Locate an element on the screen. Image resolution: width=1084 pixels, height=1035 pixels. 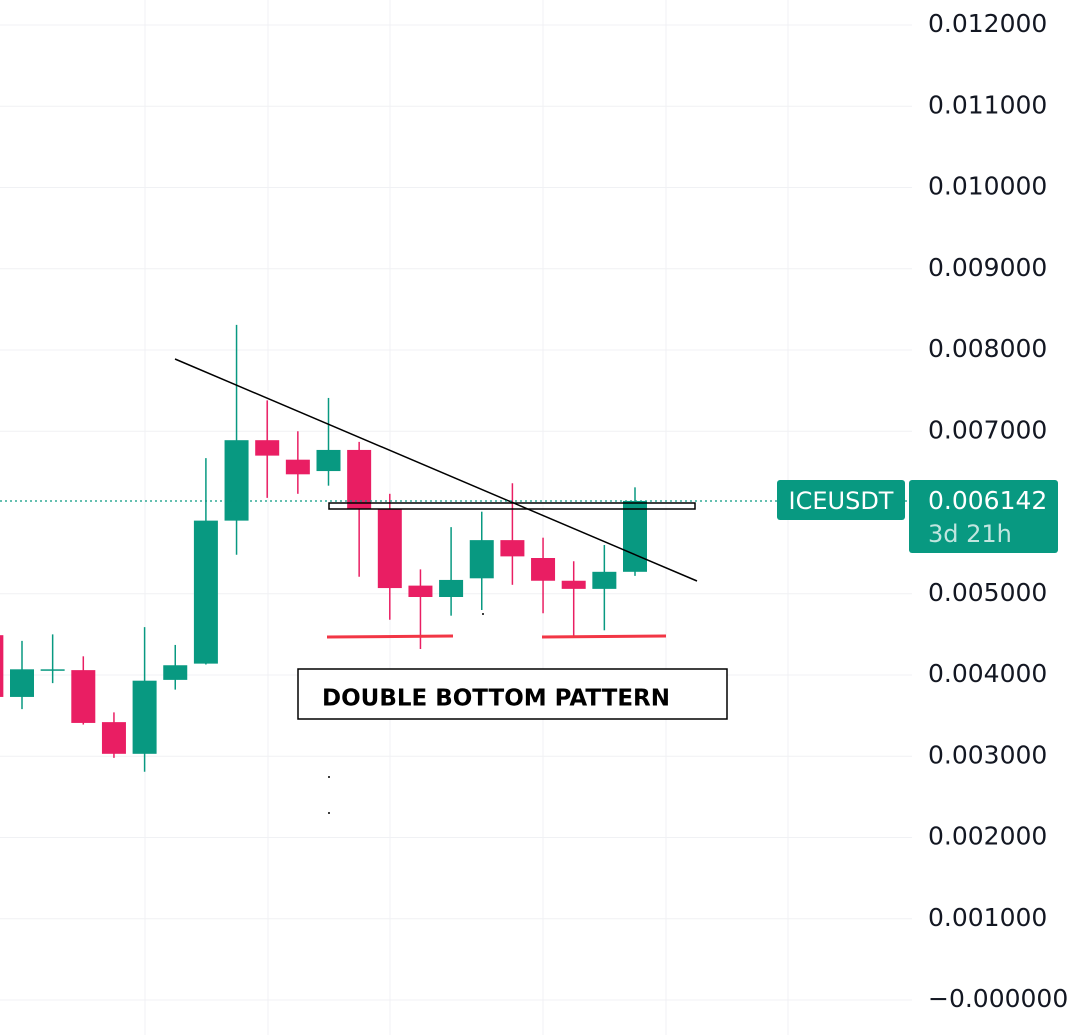
resistance-zone is located at coordinates (512, 506).